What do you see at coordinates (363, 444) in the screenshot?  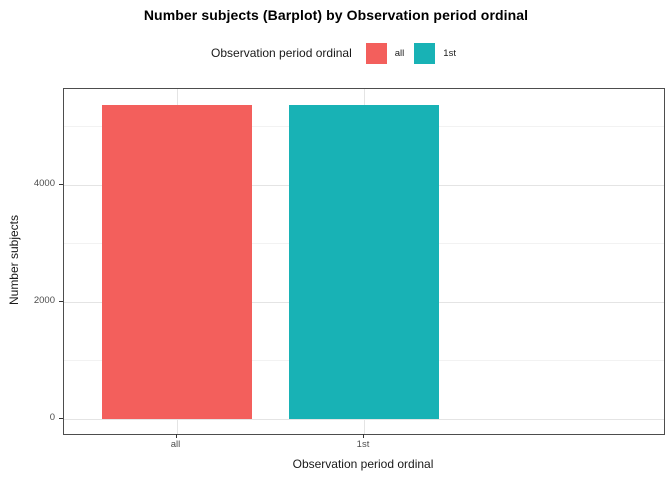 I see `x-tick-label: 1st` at bounding box center [363, 444].